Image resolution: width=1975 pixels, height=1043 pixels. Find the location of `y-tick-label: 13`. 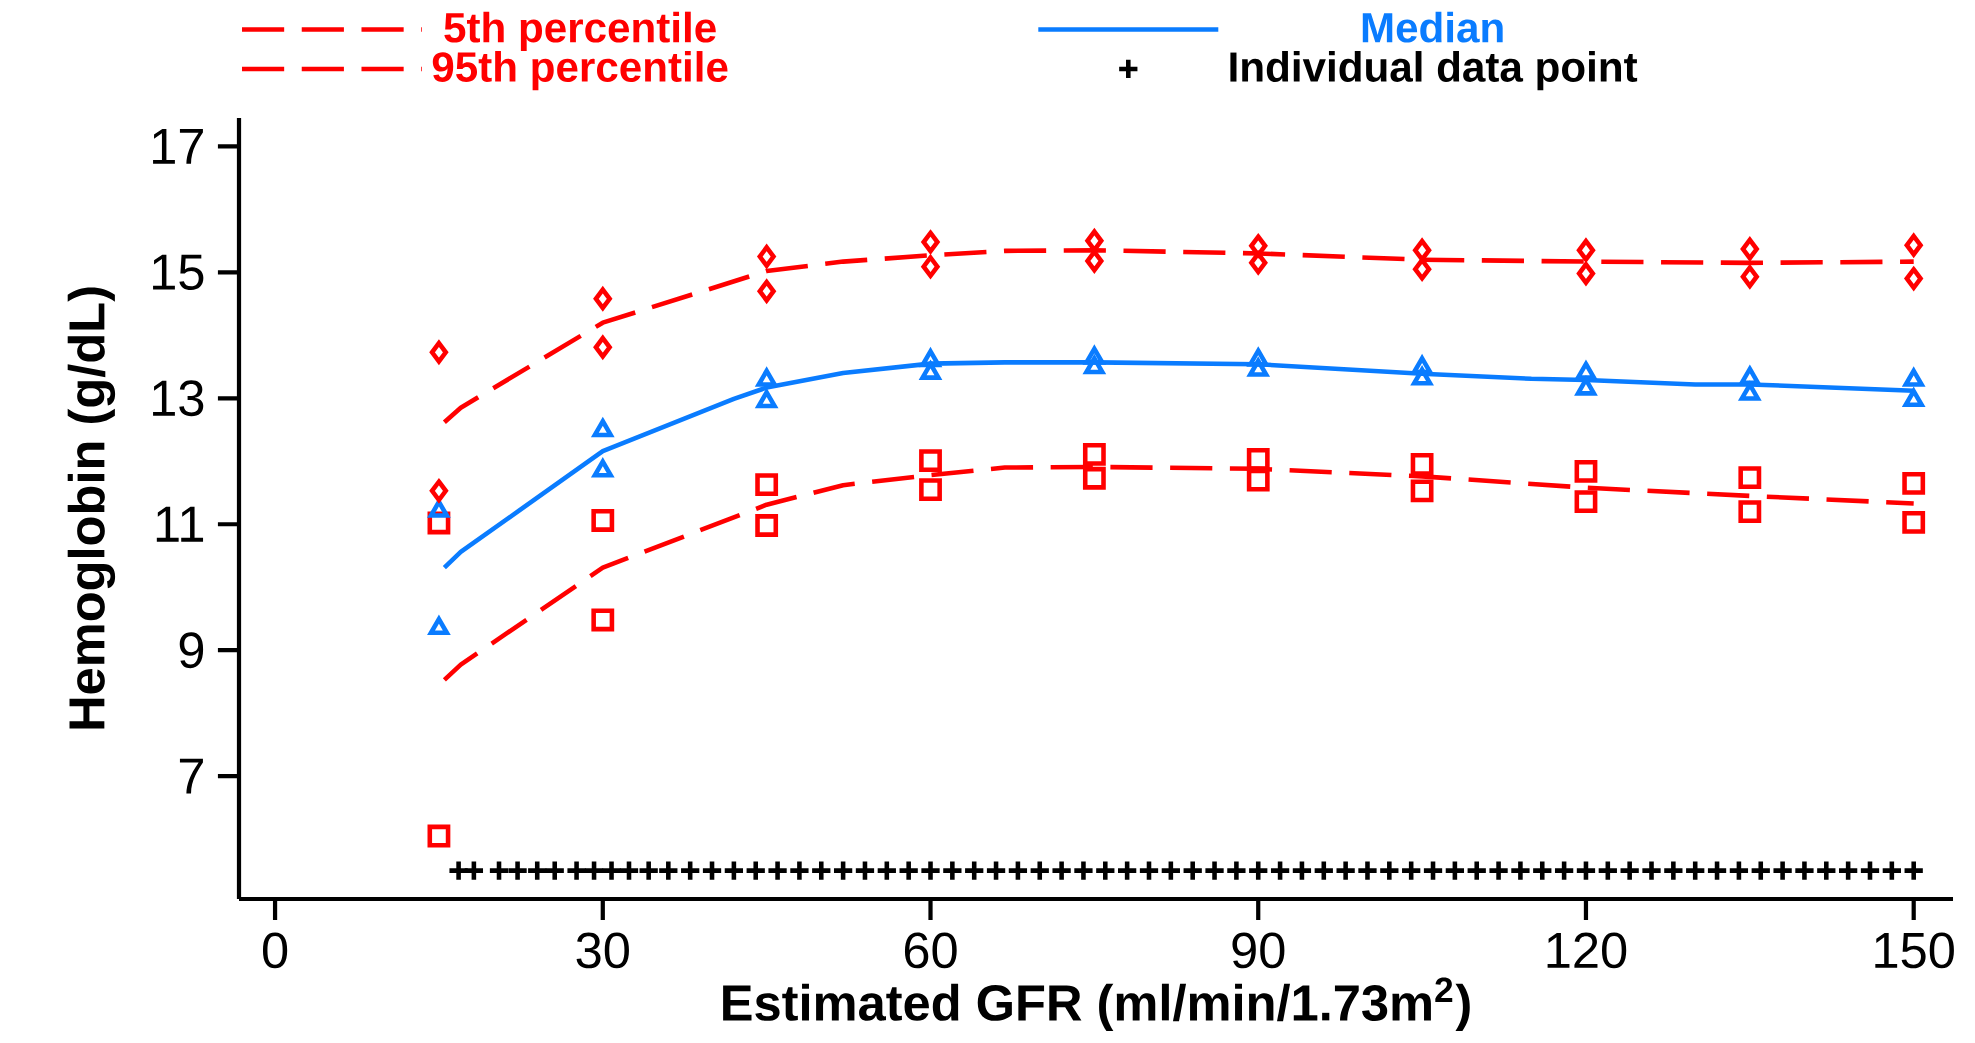

y-tick-label: 13 is located at coordinates (178, 398).